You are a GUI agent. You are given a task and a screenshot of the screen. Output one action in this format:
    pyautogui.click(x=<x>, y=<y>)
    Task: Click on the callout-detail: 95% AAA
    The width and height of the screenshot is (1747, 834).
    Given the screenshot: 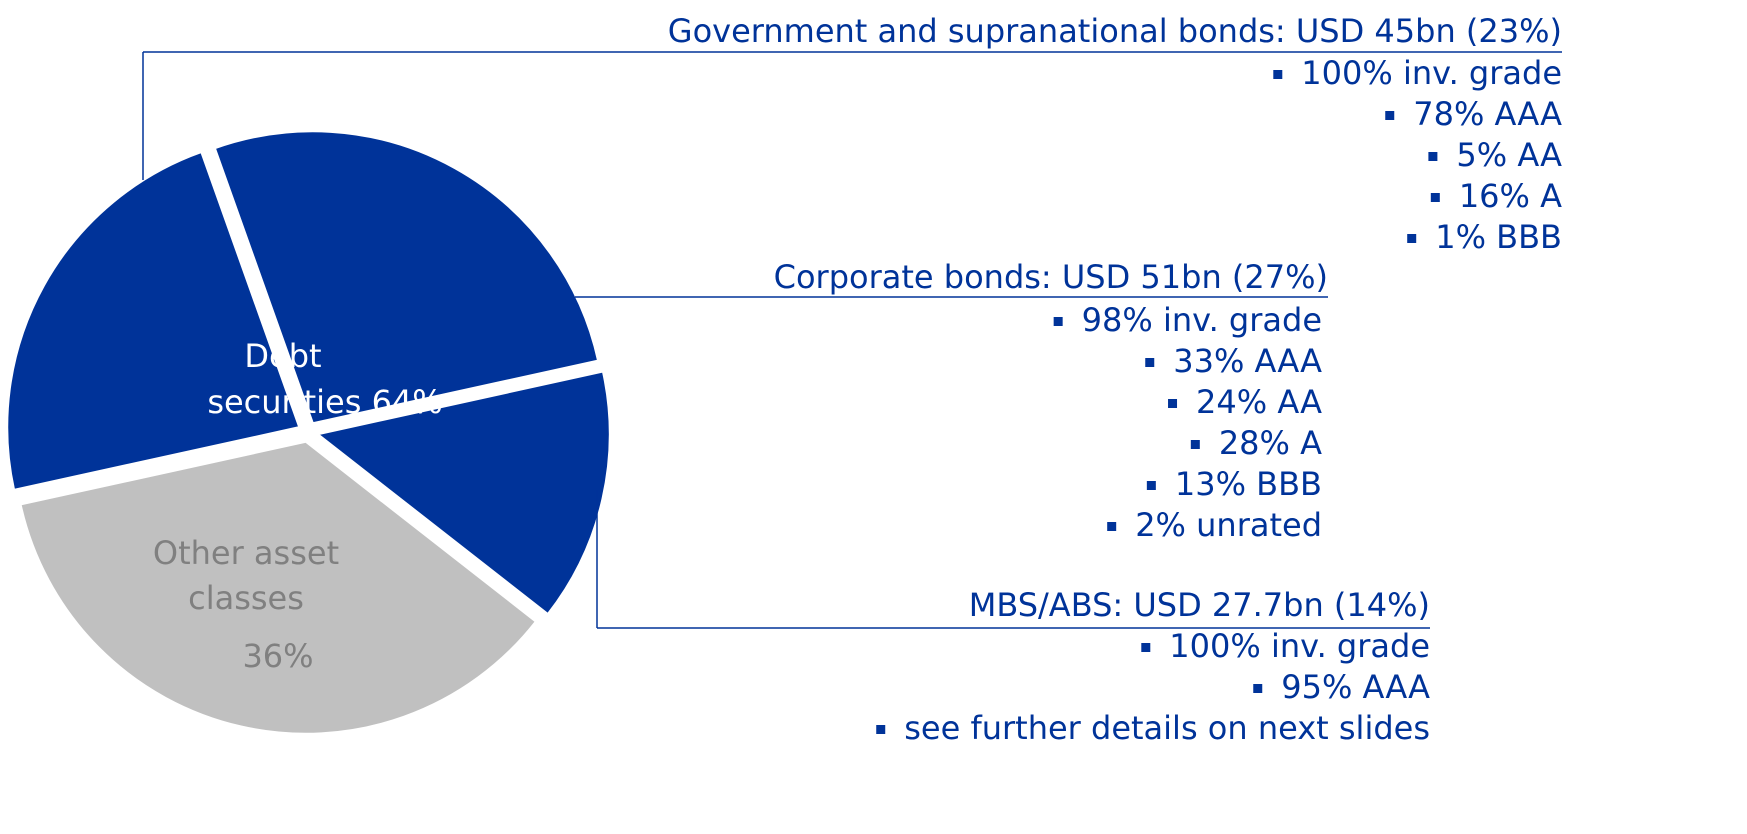 What is the action you would take?
    pyautogui.click(x=1355, y=687)
    